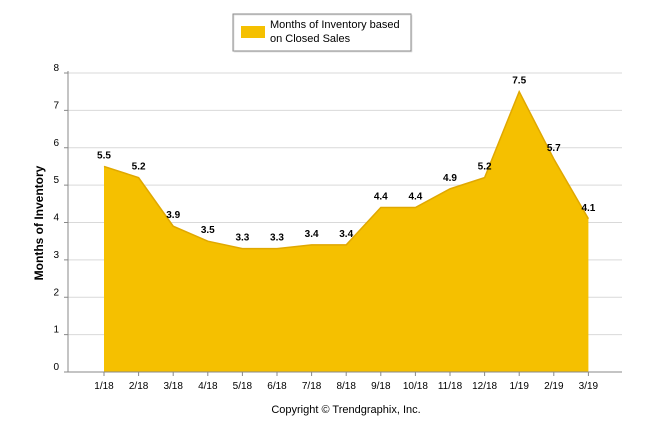  I want to click on x-tick-label: 10/18, so click(415, 386).